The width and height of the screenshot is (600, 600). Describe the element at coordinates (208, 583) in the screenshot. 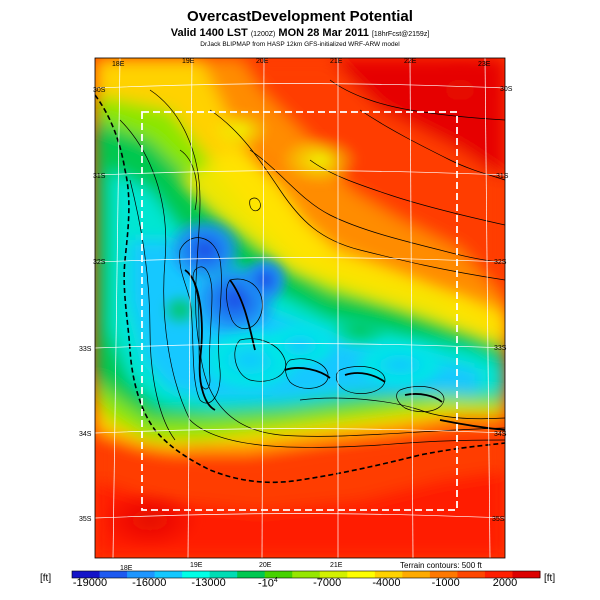

I see `colorbar-tick-label: -13000` at that location.